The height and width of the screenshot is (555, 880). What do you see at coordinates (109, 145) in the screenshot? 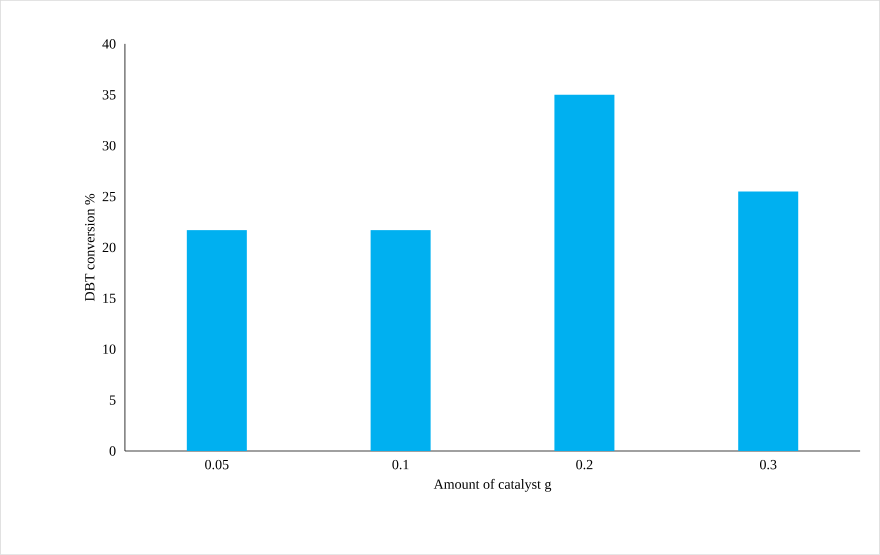
I see `y-tick-label: 30` at bounding box center [109, 145].